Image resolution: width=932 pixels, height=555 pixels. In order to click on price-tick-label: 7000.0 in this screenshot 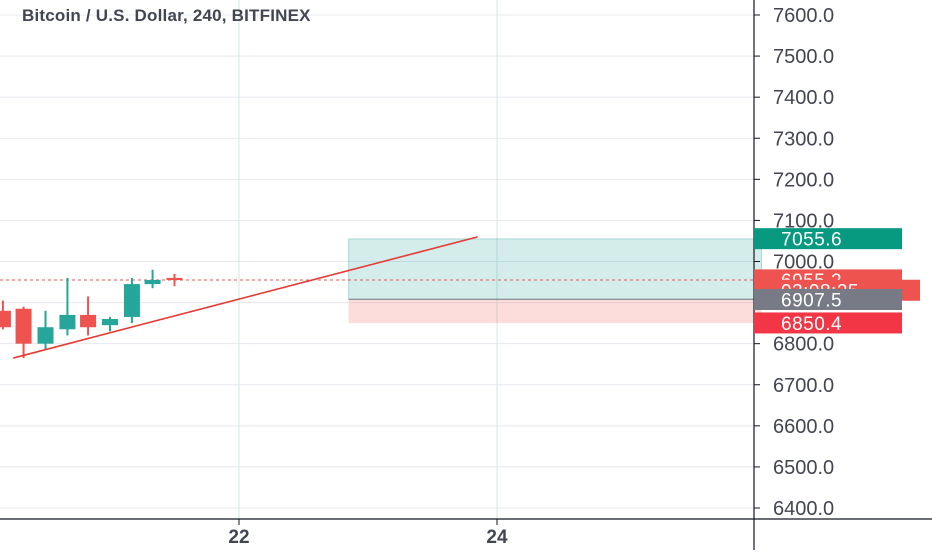, I will do `click(803, 263)`.